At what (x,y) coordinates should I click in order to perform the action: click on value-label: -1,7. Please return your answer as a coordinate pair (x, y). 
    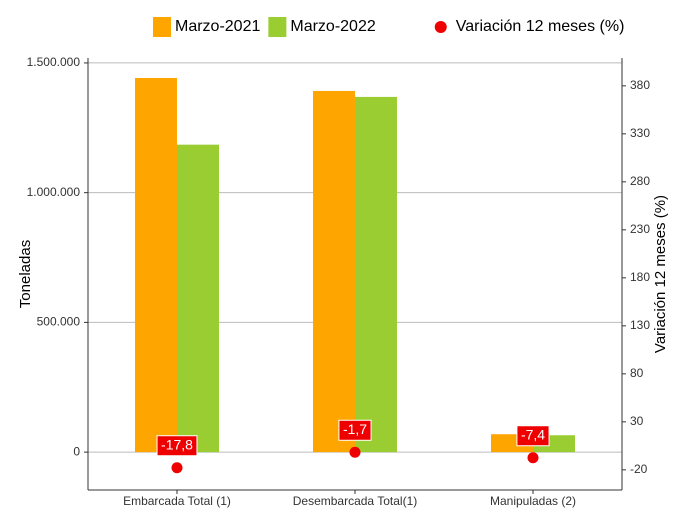
    Looking at the image, I should click on (355, 429).